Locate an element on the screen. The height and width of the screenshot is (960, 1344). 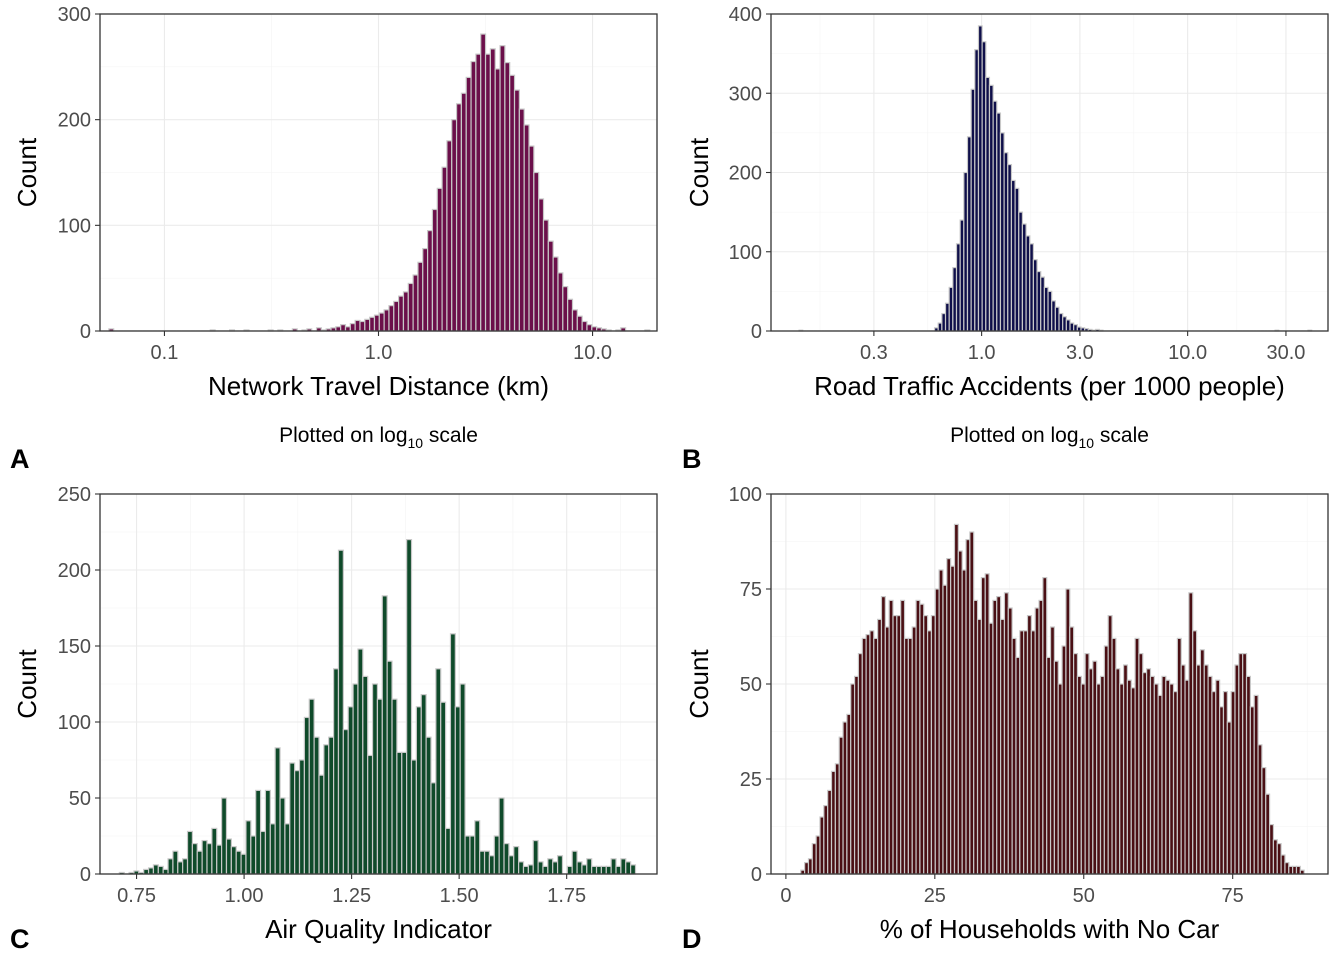
panel-label: B is located at coordinates (692, 459).